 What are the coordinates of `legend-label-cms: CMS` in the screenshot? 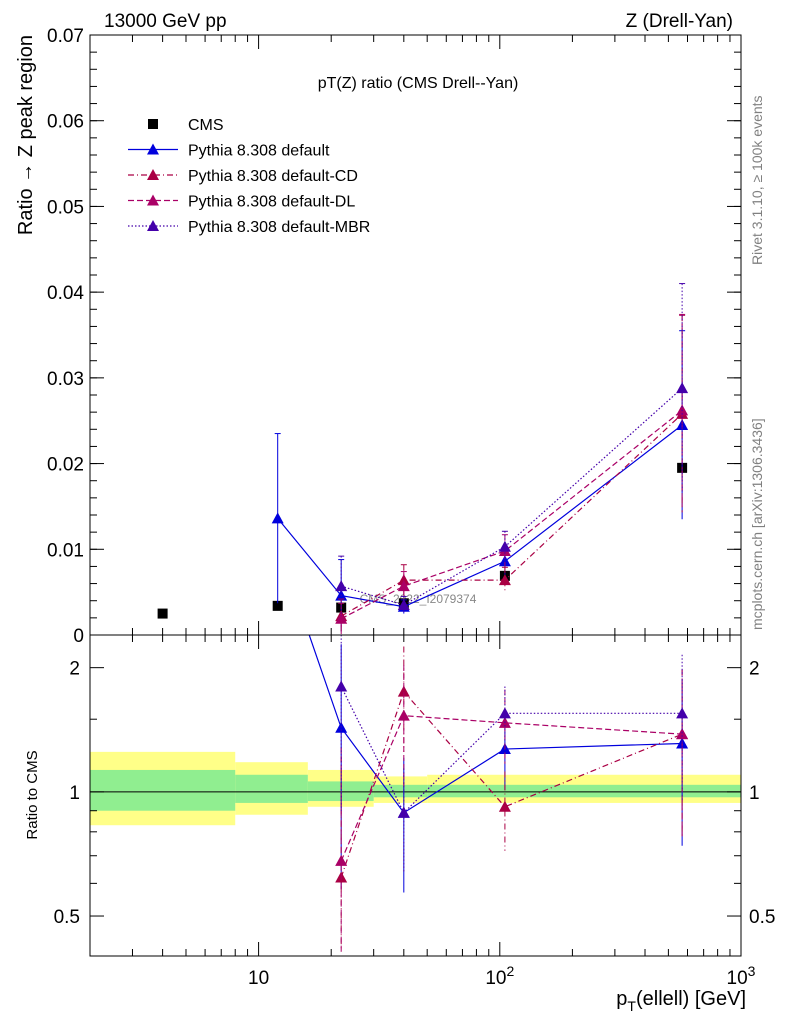 It's located at (206, 125).